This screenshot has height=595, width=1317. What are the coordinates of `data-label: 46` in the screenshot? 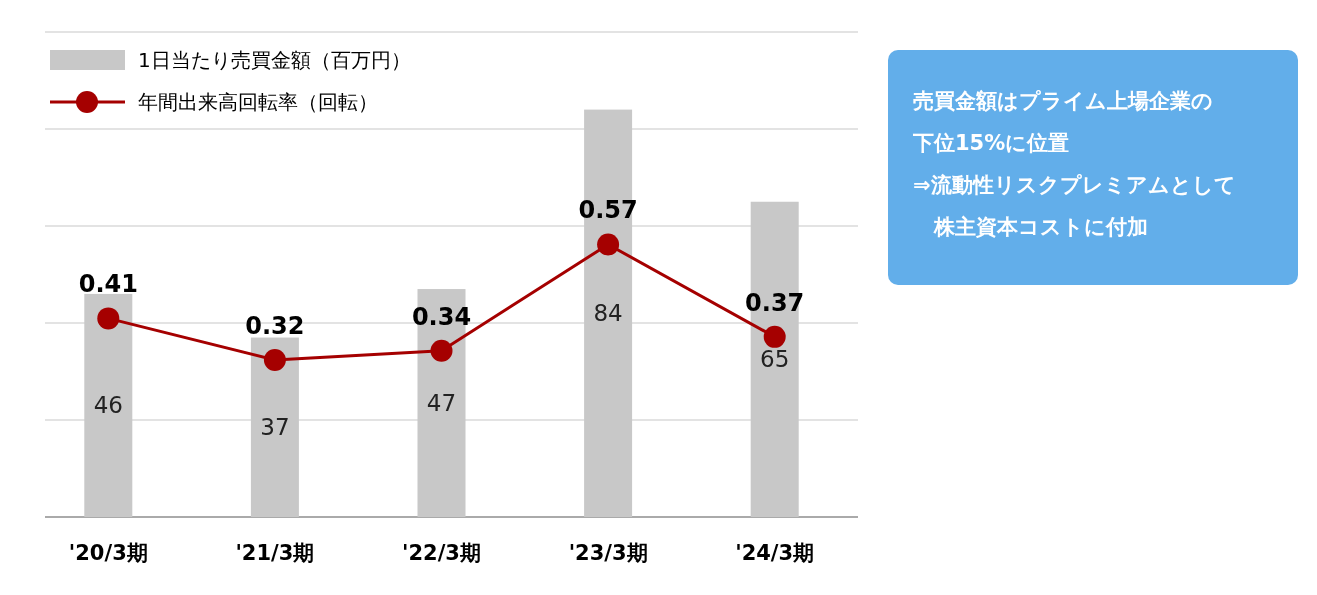 It's located at (108, 405).